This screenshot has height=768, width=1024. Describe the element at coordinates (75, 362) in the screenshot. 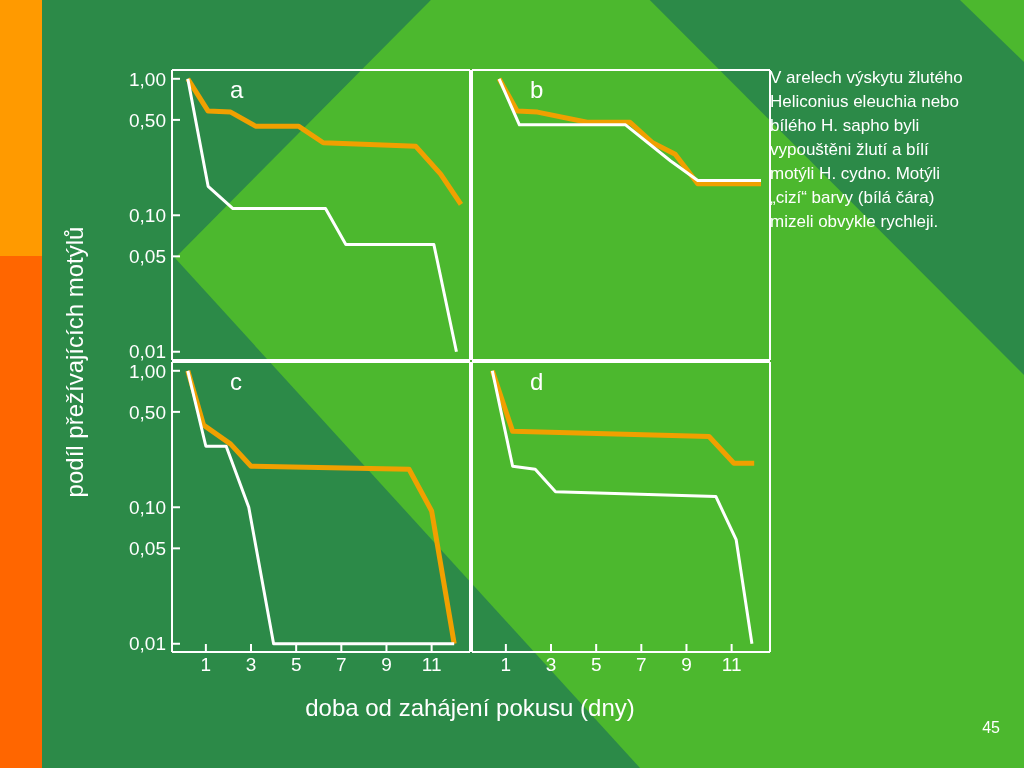

I see `y-axis-title: podíl přežívajících motýlů` at that location.